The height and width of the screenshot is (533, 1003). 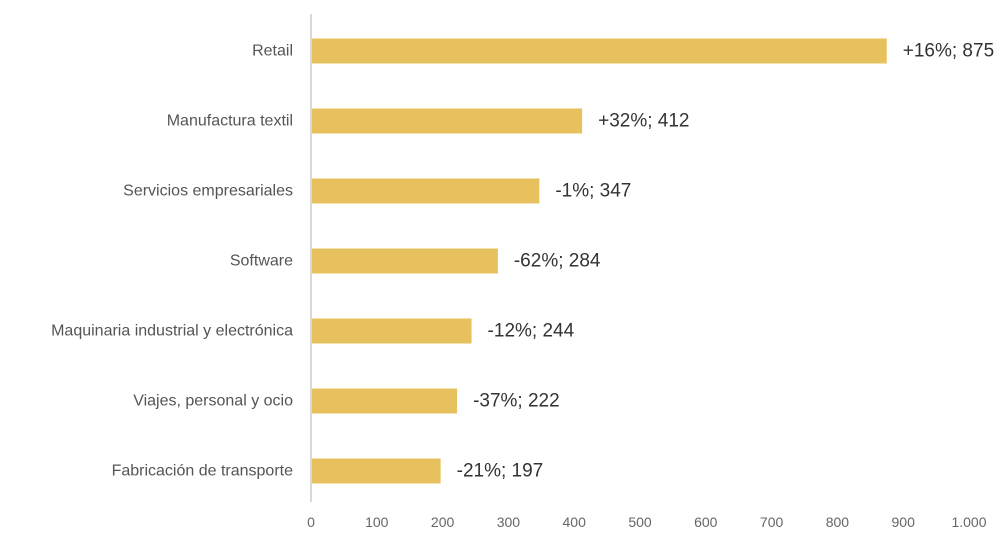 I want to click on x-tick-label-1: 100, so click(x=377, y=522).